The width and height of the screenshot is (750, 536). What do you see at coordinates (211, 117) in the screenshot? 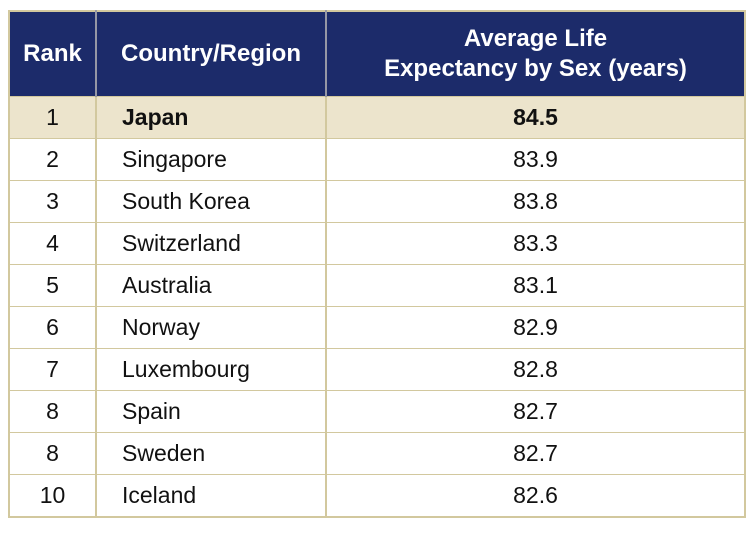
I see `country-cell: Japan` at bounding box center [211, 117].